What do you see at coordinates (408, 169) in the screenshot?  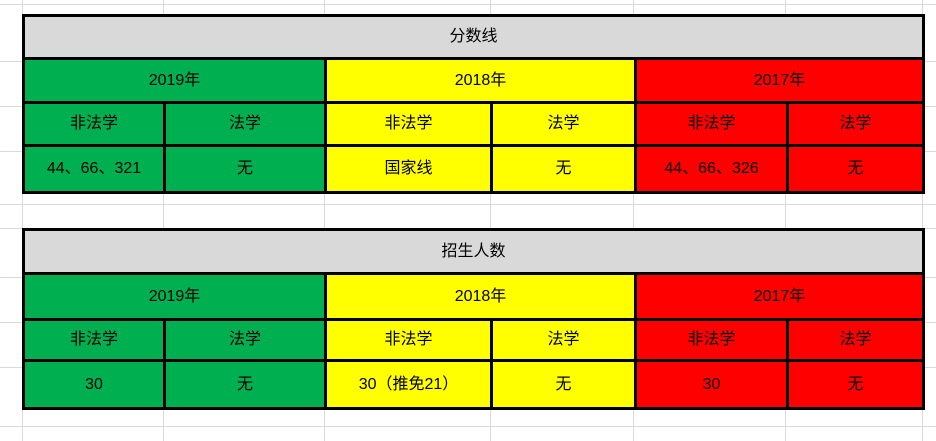 I see `value-cell: 国家线` at bounding box center [408, 169].